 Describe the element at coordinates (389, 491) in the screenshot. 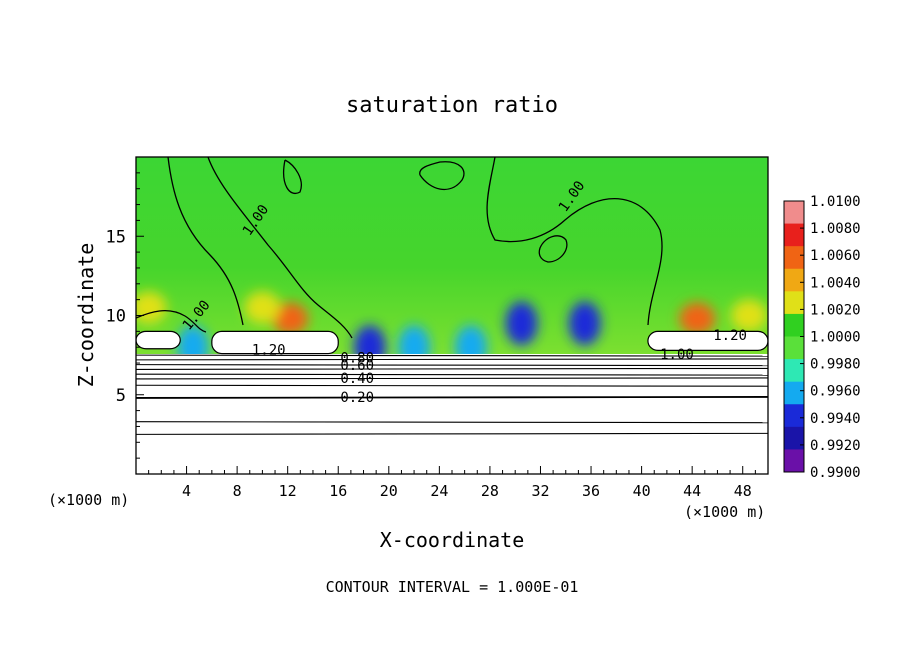

I see `x-tick-label: 20` at that location.